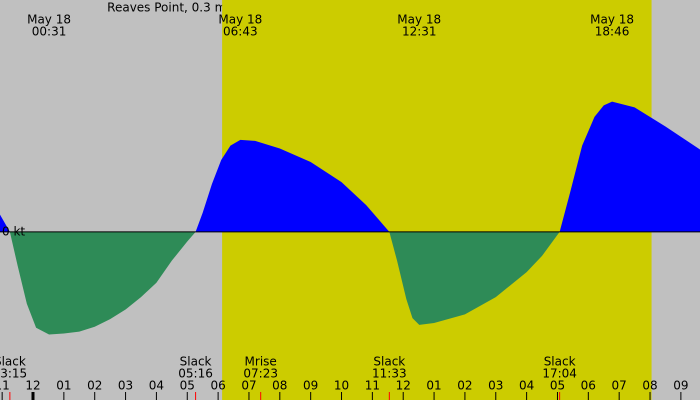 This screenshot has height=400, width=700. I want to click on event-time: 17:04, so click(559, 374).